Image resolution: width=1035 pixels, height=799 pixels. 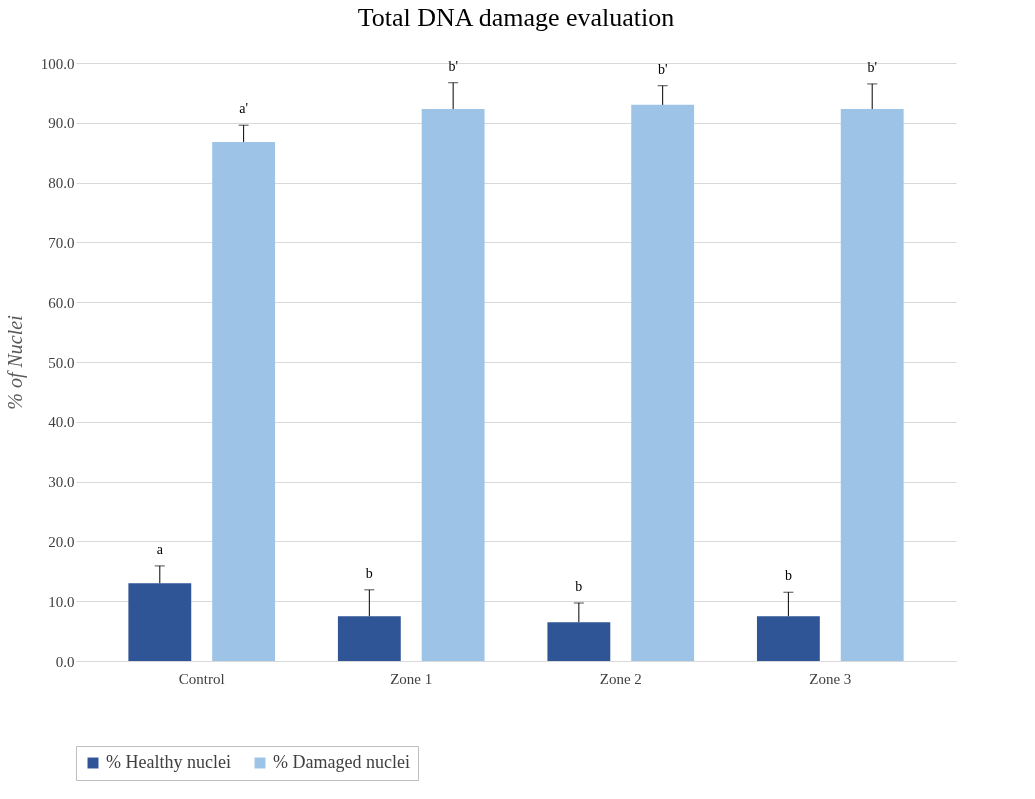 I want to click on x-tick-label: Control, so click(x=201, y=678).